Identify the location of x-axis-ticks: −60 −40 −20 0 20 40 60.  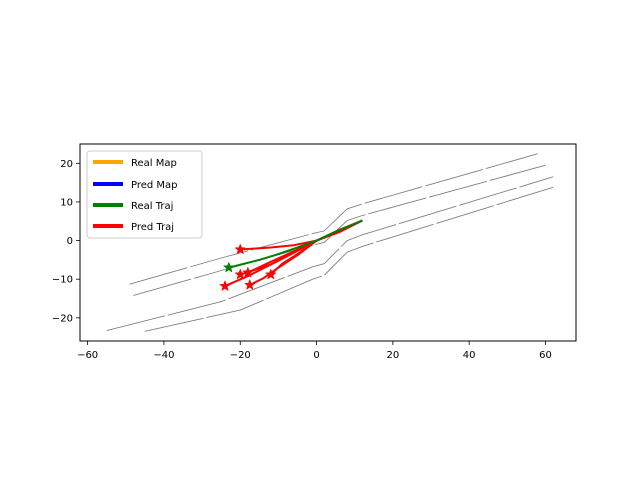
(314, 351).